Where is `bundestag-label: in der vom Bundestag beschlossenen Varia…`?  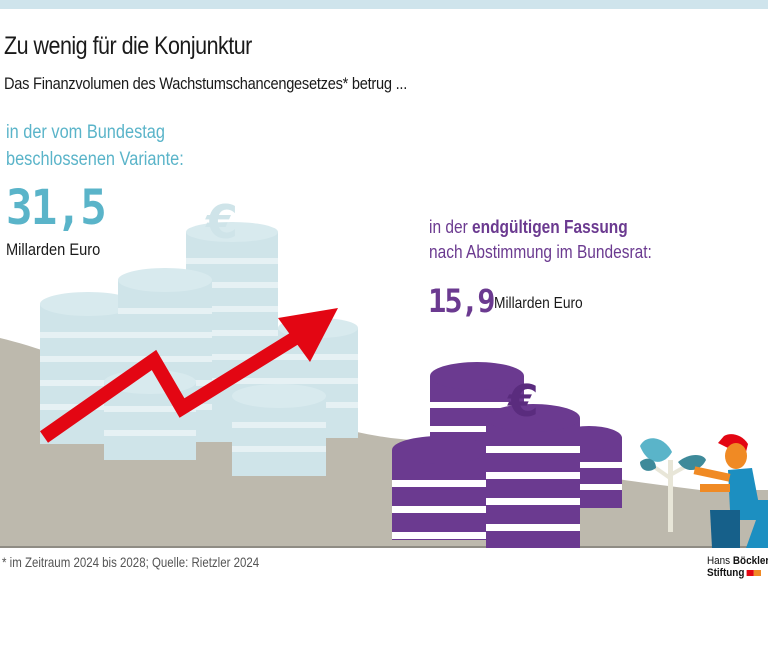 bundestag-label: in der vom Bundestag beschlossenen Varia… is located at coordinates (95, 146).